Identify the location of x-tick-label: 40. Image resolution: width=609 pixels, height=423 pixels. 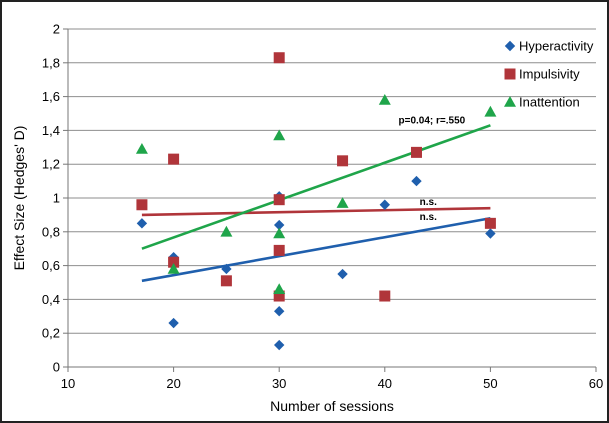
(385, 383).